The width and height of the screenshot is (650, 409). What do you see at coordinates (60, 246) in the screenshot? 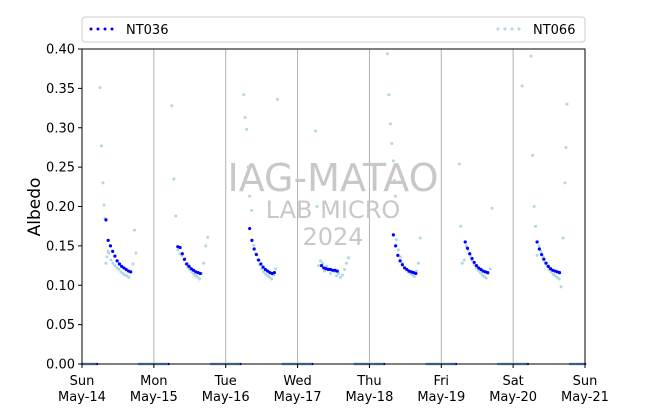
I see `y-tick-label: 0.15` at bounding box center [60, 246].